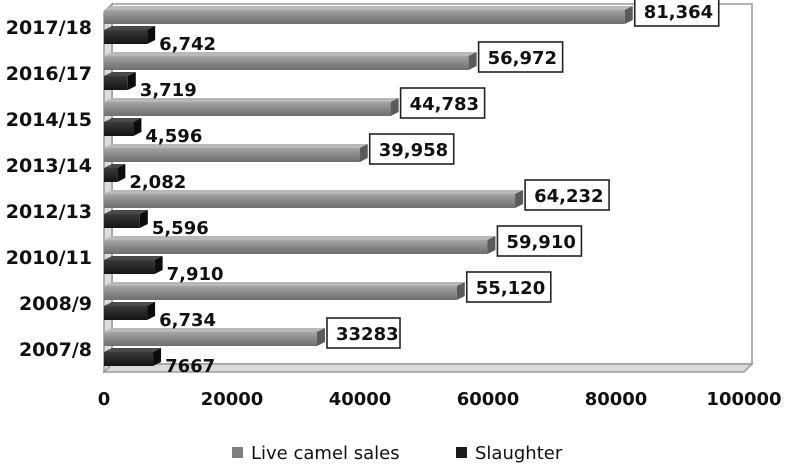 The height and width of the screenshot is (471, 789). Describe the element at coordinates (247, 109) in the screenshot. I see `bar-live-2014/15` at that location.